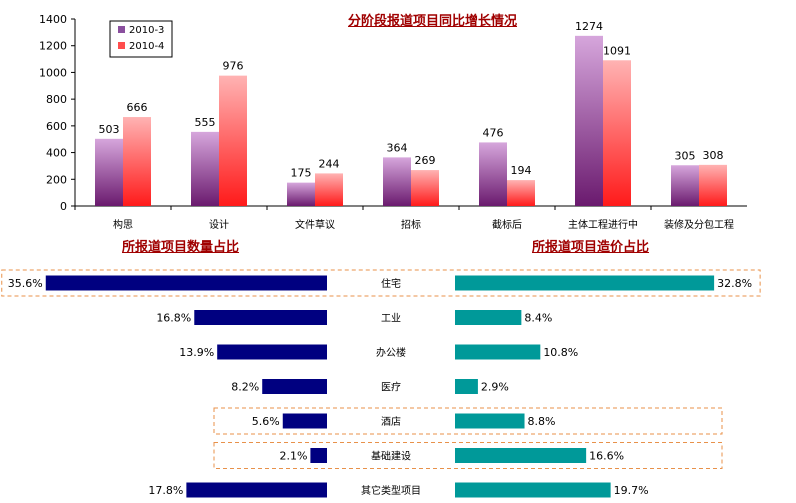 The height and width of the screenshot is (503, 796). Describe the element at coordinates (146, 46) in the screenshot. I see `legend-label: 2010-4` at that location.